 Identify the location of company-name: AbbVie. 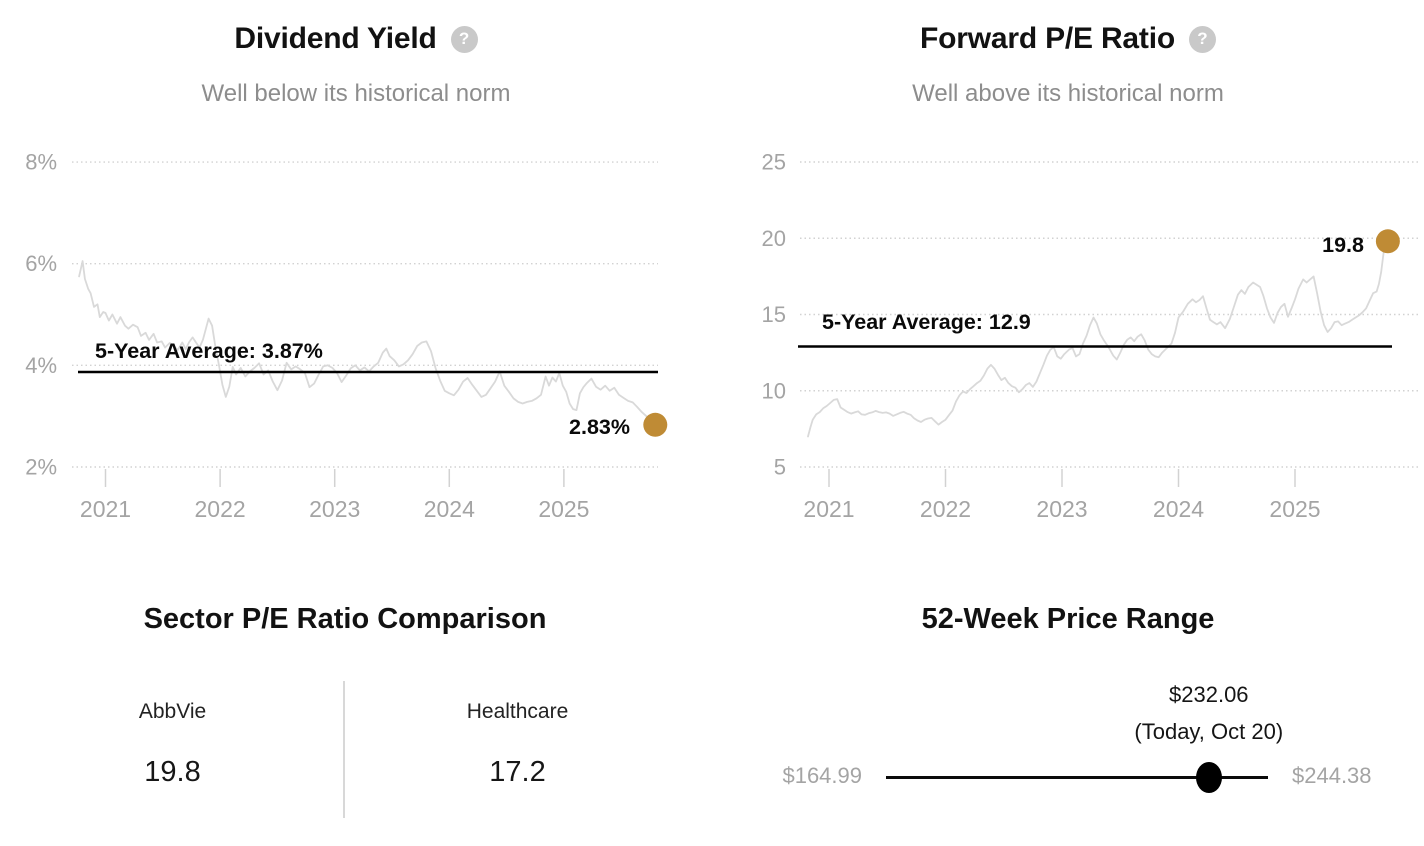
(172, 711).